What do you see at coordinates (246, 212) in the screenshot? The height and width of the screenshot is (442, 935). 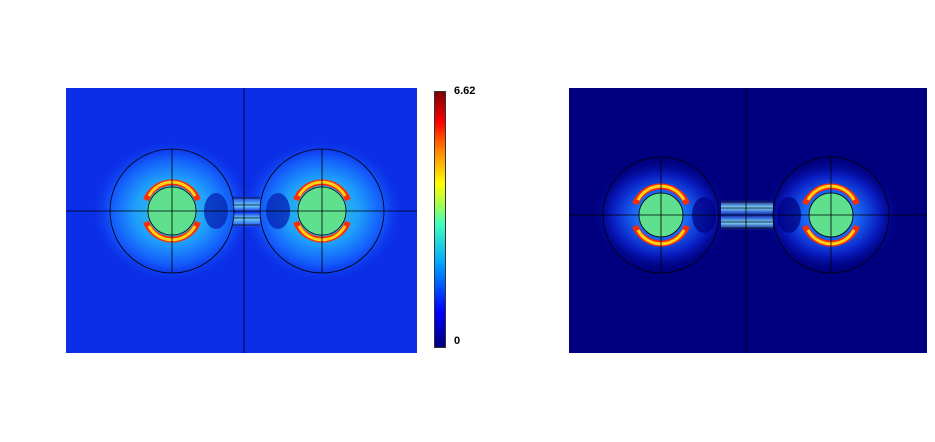 I see `bridge-channel` at bounding box center [246, 212].